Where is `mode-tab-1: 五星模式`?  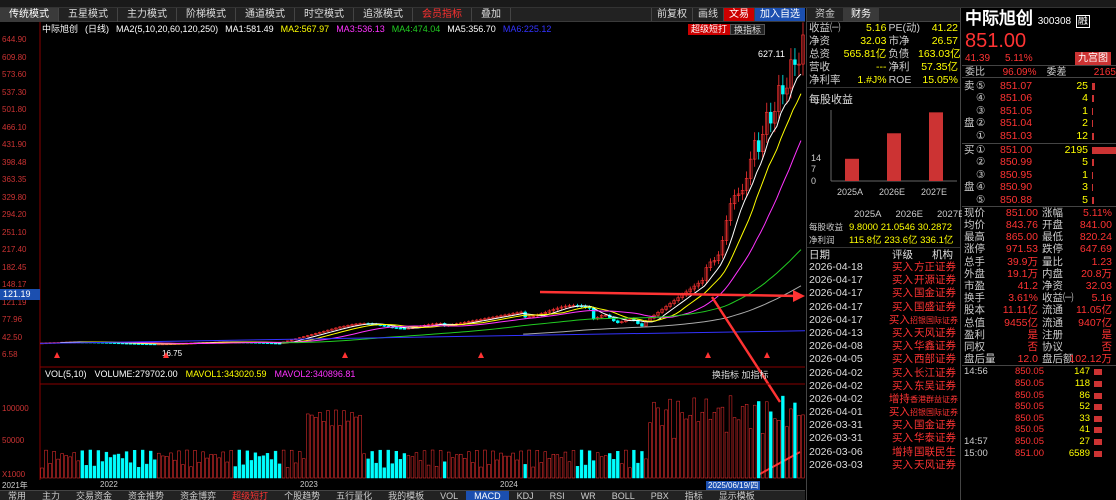 mode-tab-1: 五星模式 is located at coordinates (88, 14).